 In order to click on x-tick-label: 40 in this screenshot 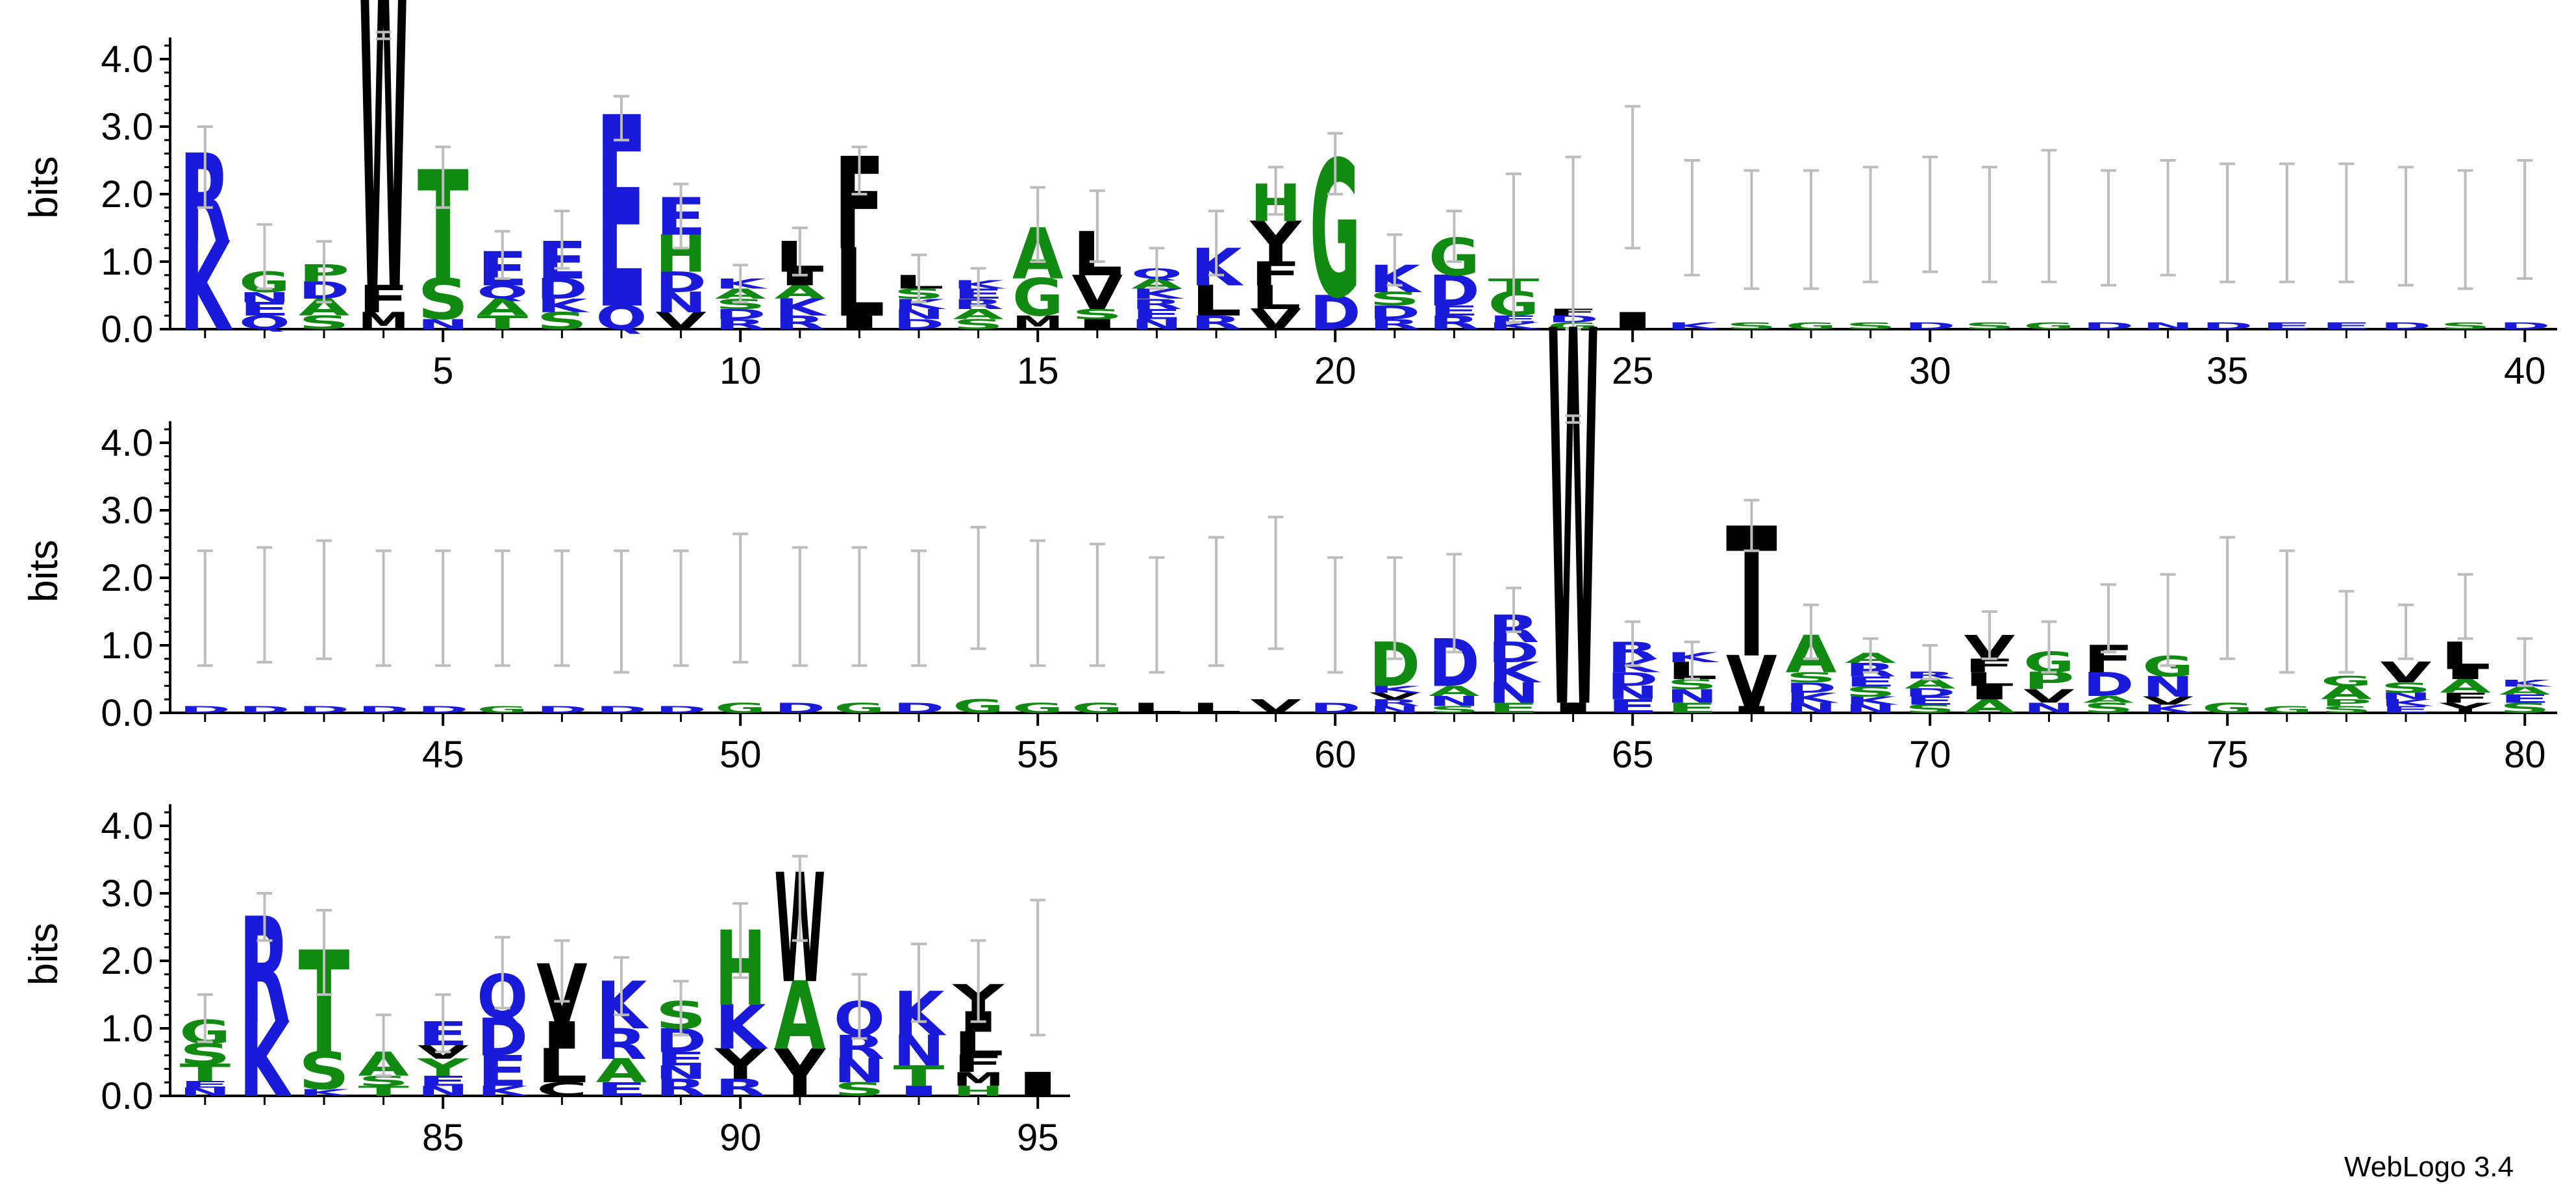, I will do `click(2525, 371)`.